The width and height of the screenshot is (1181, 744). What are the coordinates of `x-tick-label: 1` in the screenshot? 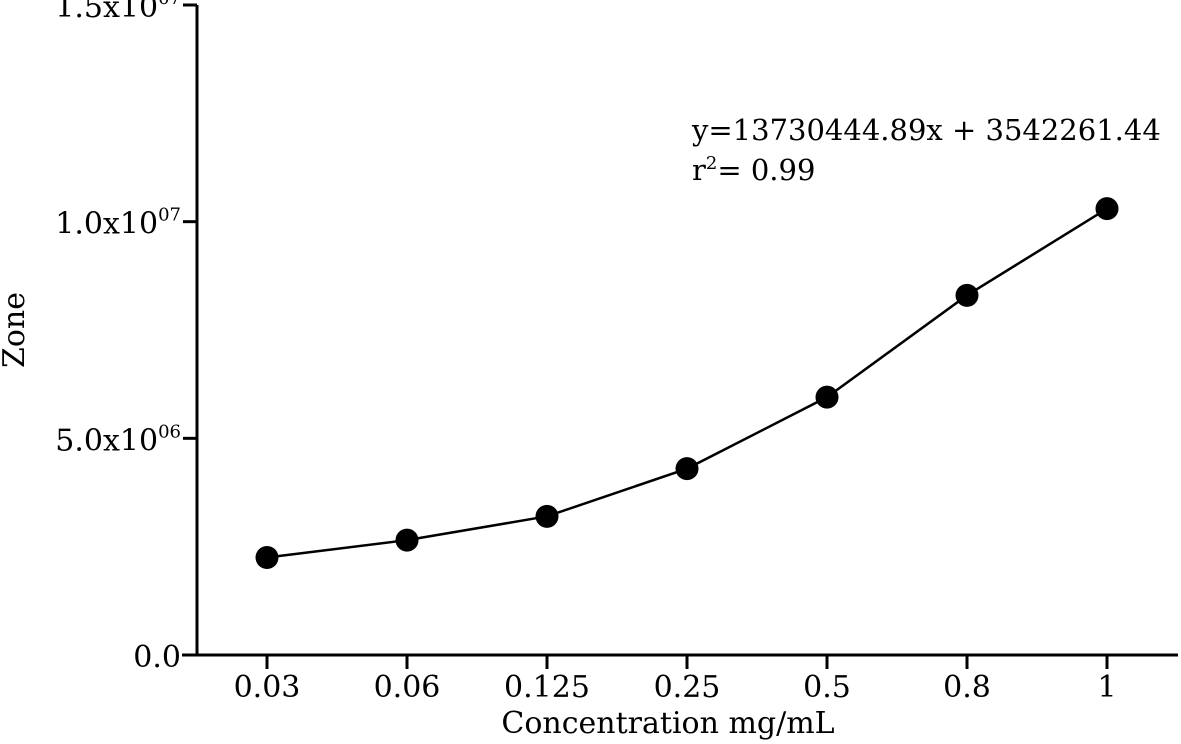 It's located at (1106, 687).